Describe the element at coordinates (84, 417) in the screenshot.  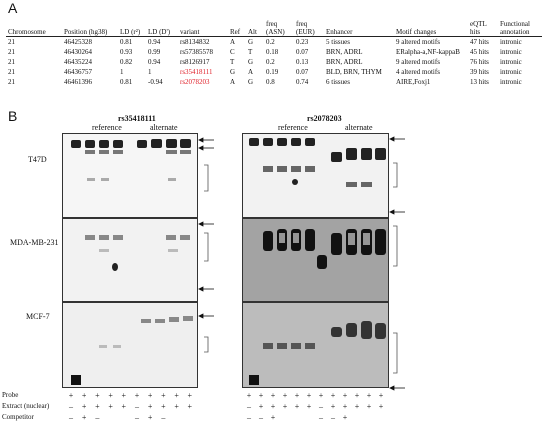
I see `left-lane-competitor-symbol: +` at that location.